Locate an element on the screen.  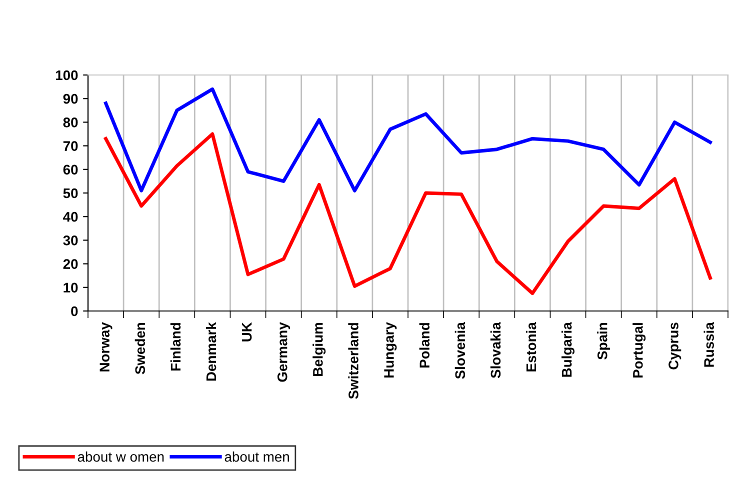
x-tick-label: Switzerland is located at coordinates (353, 361).